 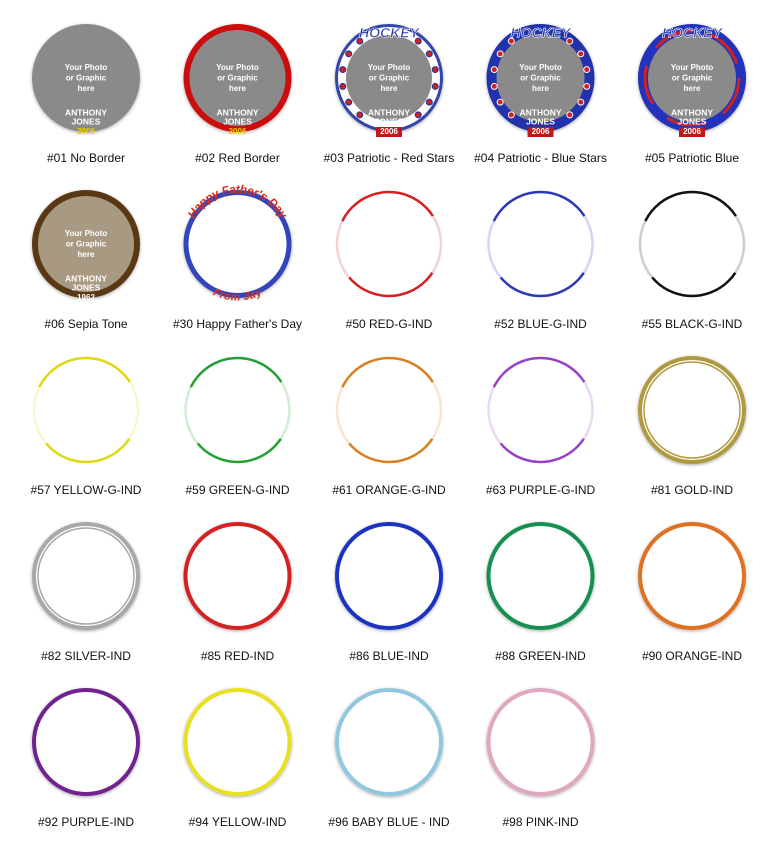 I want to click on year-bg, so click(x=389, y=132).